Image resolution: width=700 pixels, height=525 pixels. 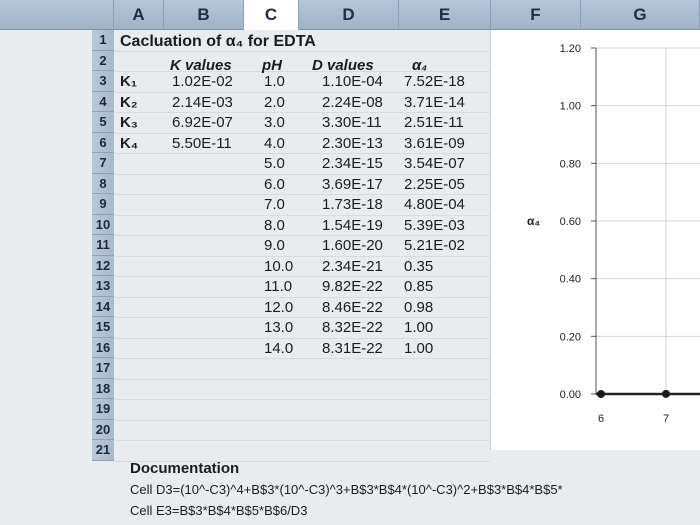 What do you see at coordinates (434, 122) in the screenshot?
I see `alpha4-cell: 2.51E-11` at bounding box center [434, 122].